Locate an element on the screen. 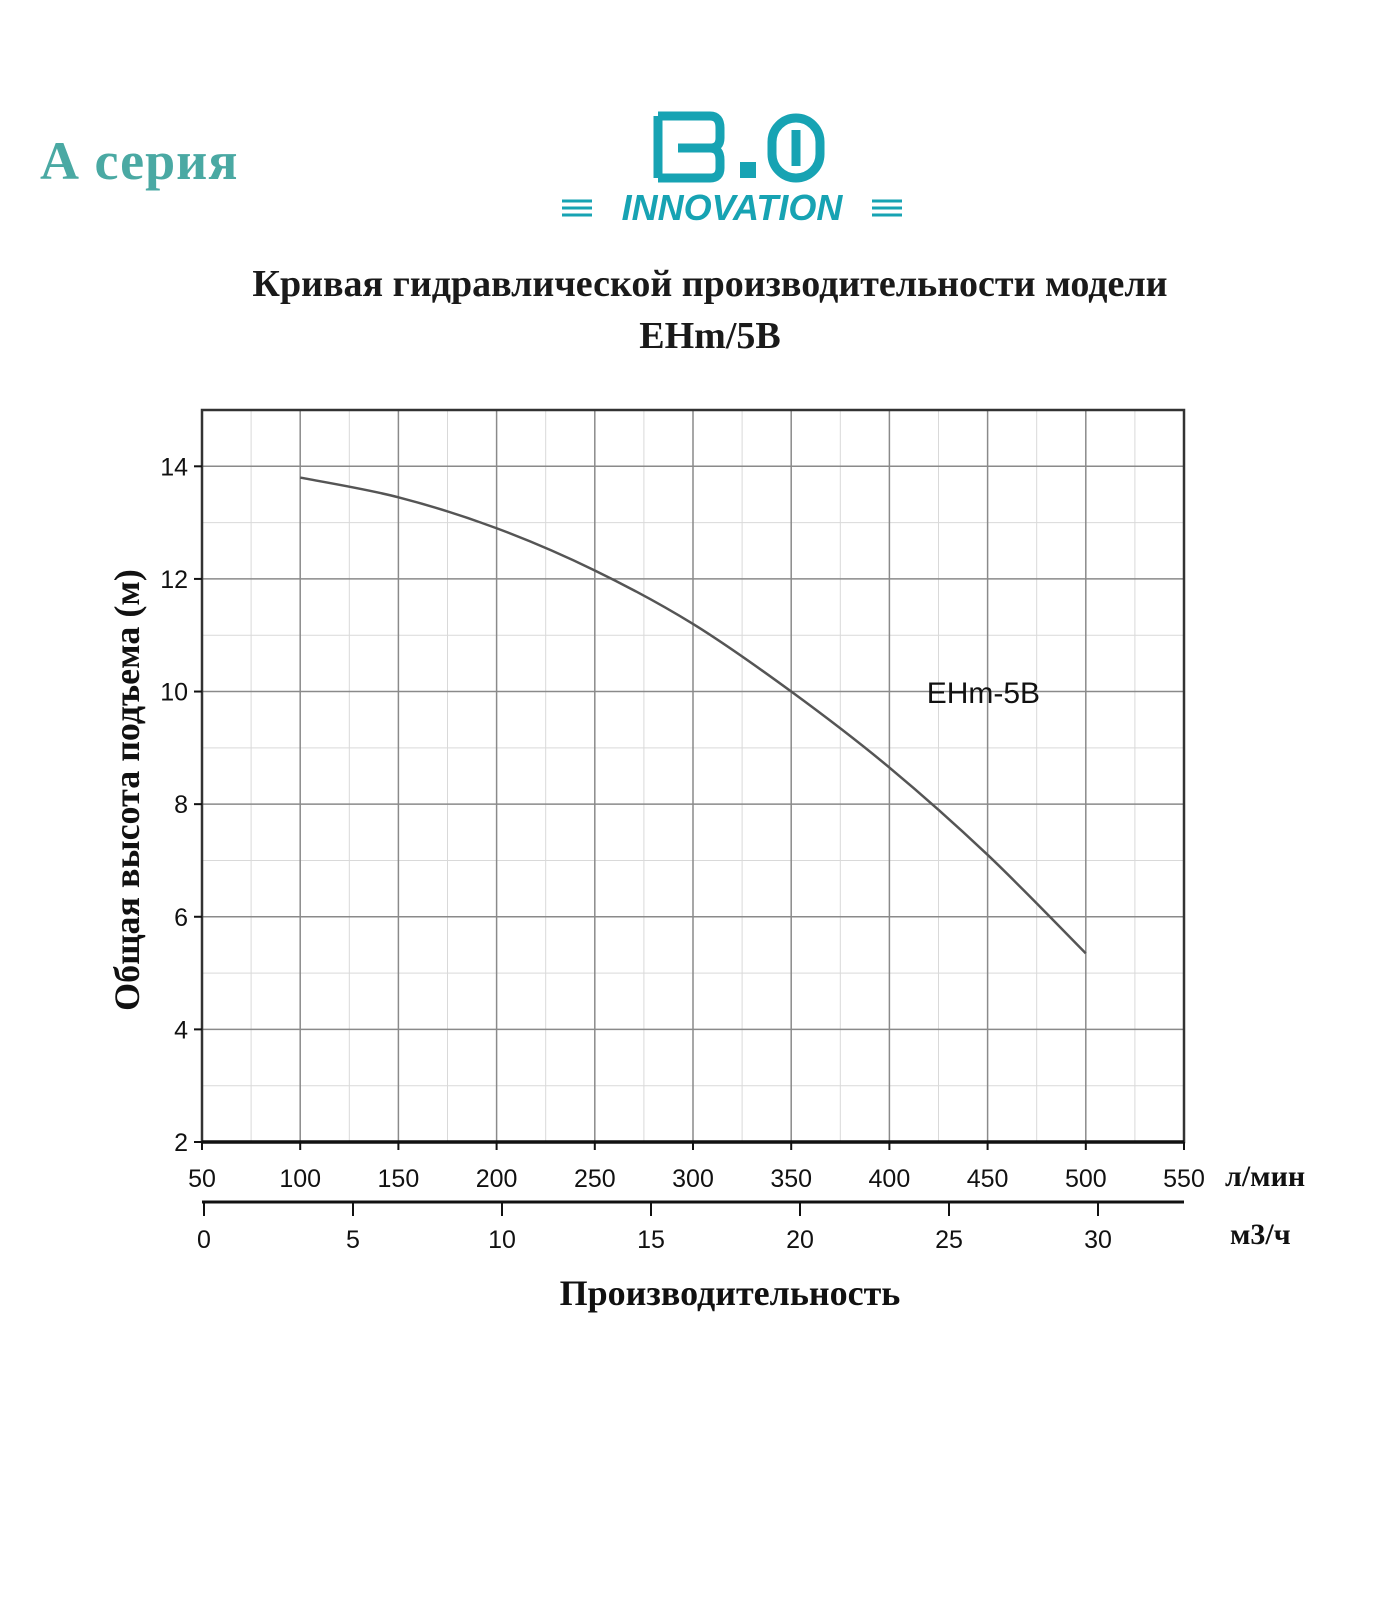  x-tick-label: 450 is located at coordinates (988, 1179).